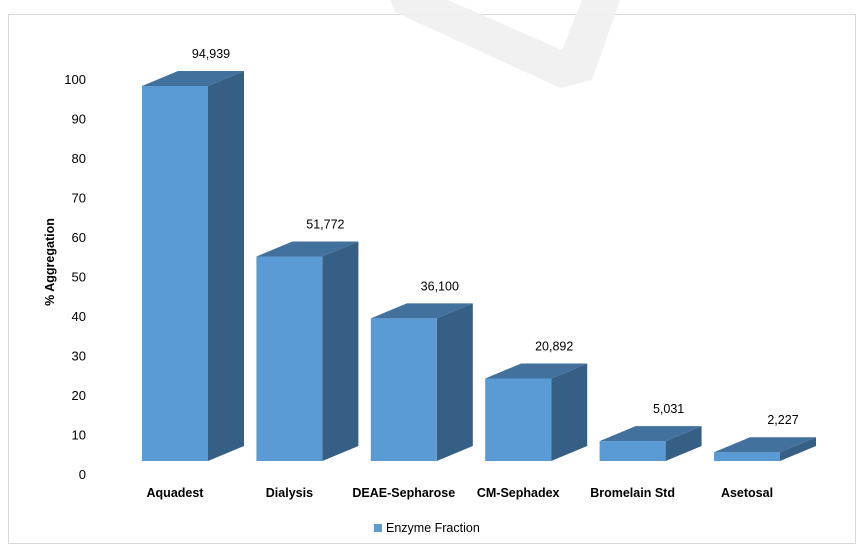 The width and height of the screenshot is (864, 547). I want to click on y-tick-label: 100, so click(75, 79).